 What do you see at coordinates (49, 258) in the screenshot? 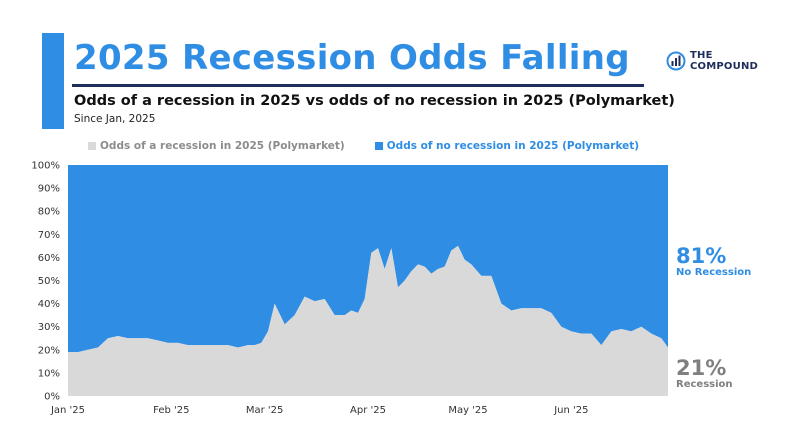
I see `y-tick-label: 60%` at bounding box center [49, 258].